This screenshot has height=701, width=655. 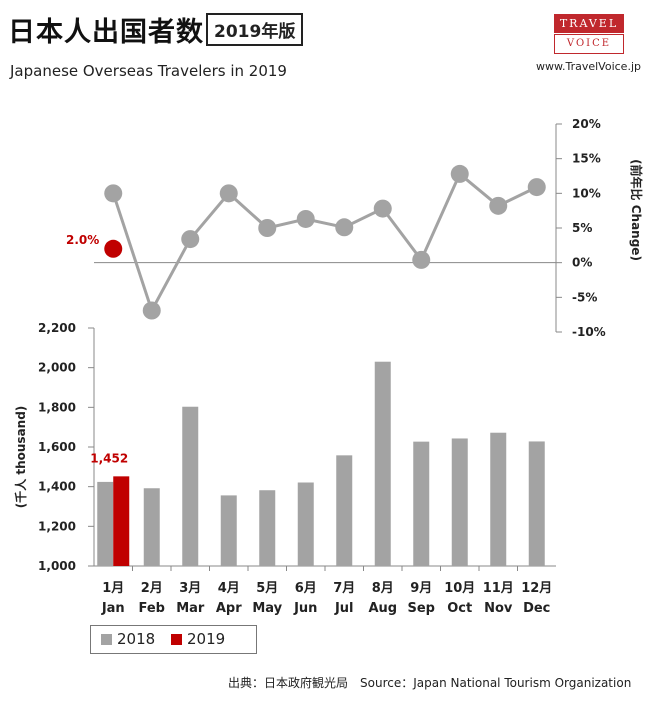 What do you see at coordinates (57, 407) in the screenshot?
I see `bar-y-tick-label: 1,800` at bounding box center [57, 407].